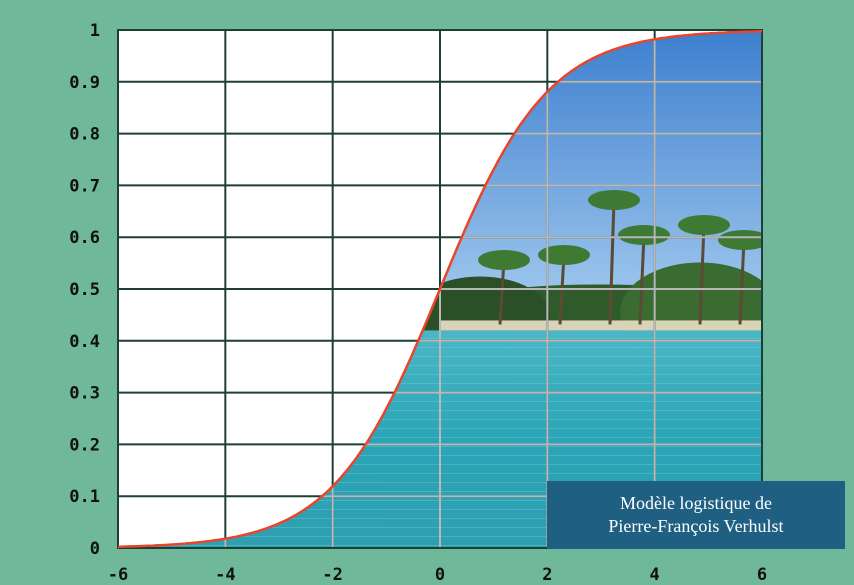 This screenshot has height=585, width=854. I want to click on y-tick-label: 0.3, so click(84, 394).